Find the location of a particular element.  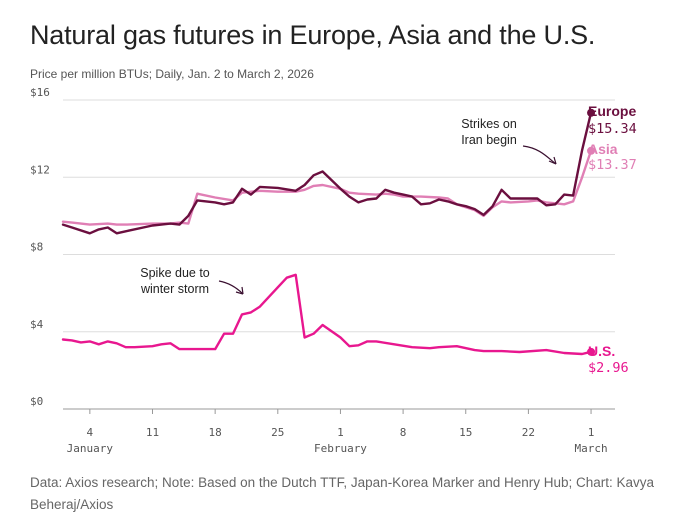

annotation-text: Strikes on is located at coordinates (489, 124).